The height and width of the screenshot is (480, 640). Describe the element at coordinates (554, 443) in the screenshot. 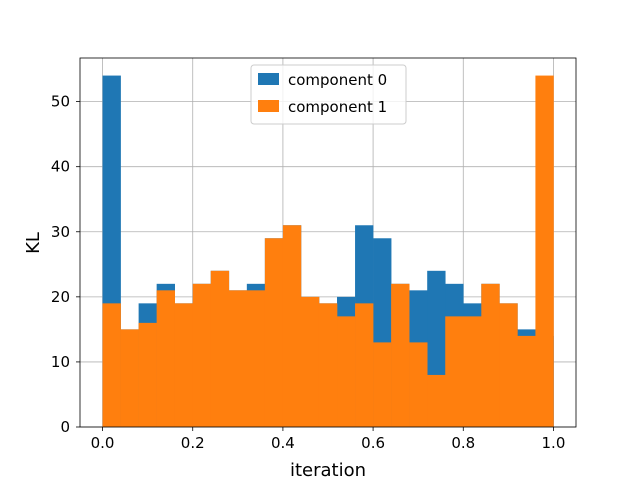

I see `x-tick-label: 1.0` at that location.